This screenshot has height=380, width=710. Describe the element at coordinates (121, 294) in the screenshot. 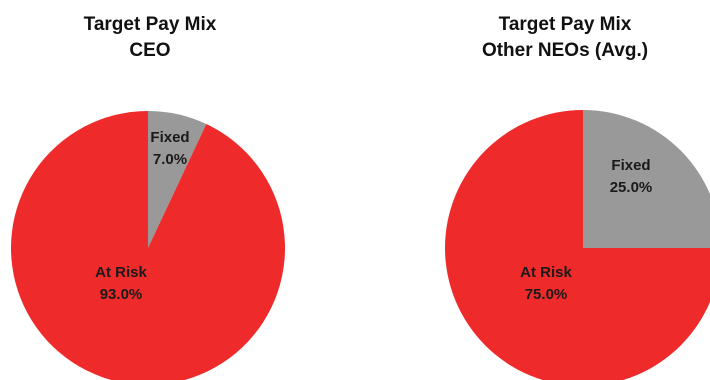

I see `slice-value-at-risk: 93.0%` at that location.